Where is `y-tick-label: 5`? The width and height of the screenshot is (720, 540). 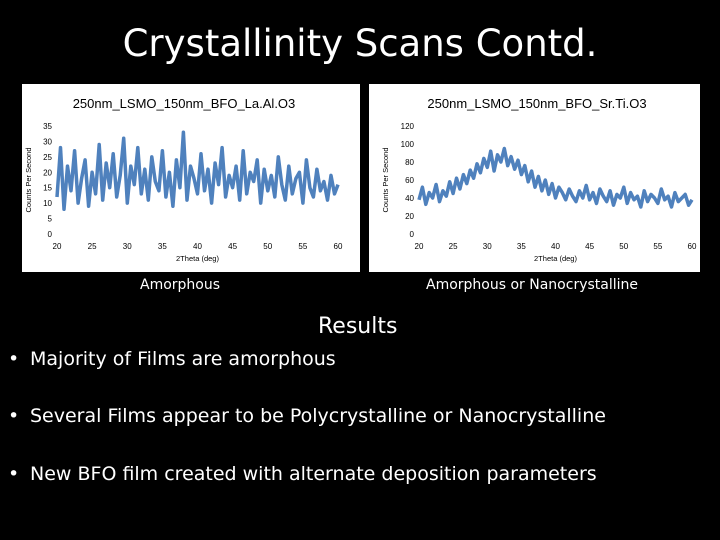
y-tick-label: 5 is located at coordinates (50, 219).